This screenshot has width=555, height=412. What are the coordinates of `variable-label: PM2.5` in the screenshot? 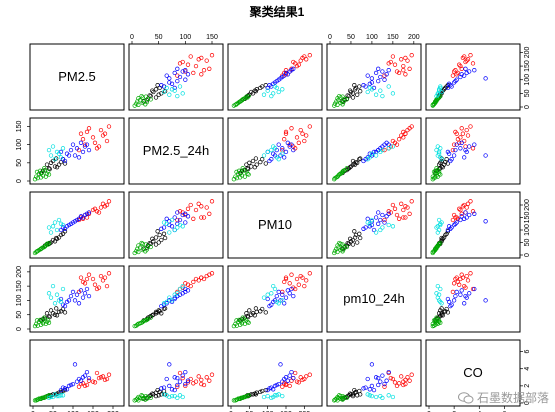 It's located at (77, 76).